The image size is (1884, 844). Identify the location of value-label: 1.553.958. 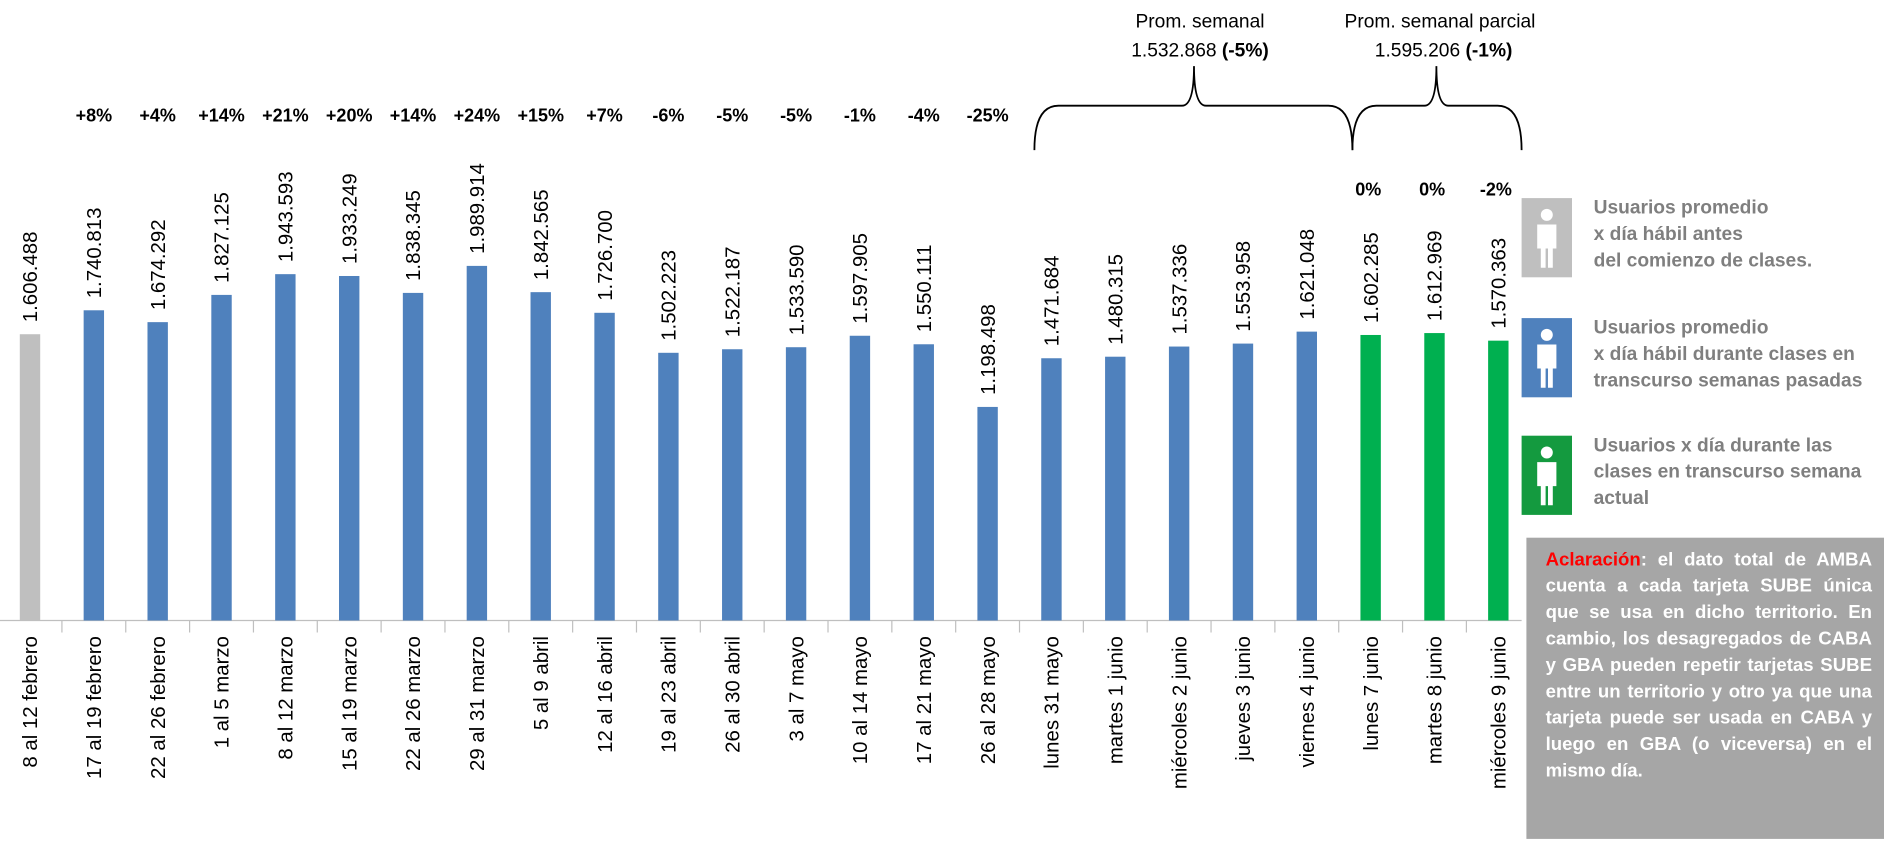
(1244, 286).